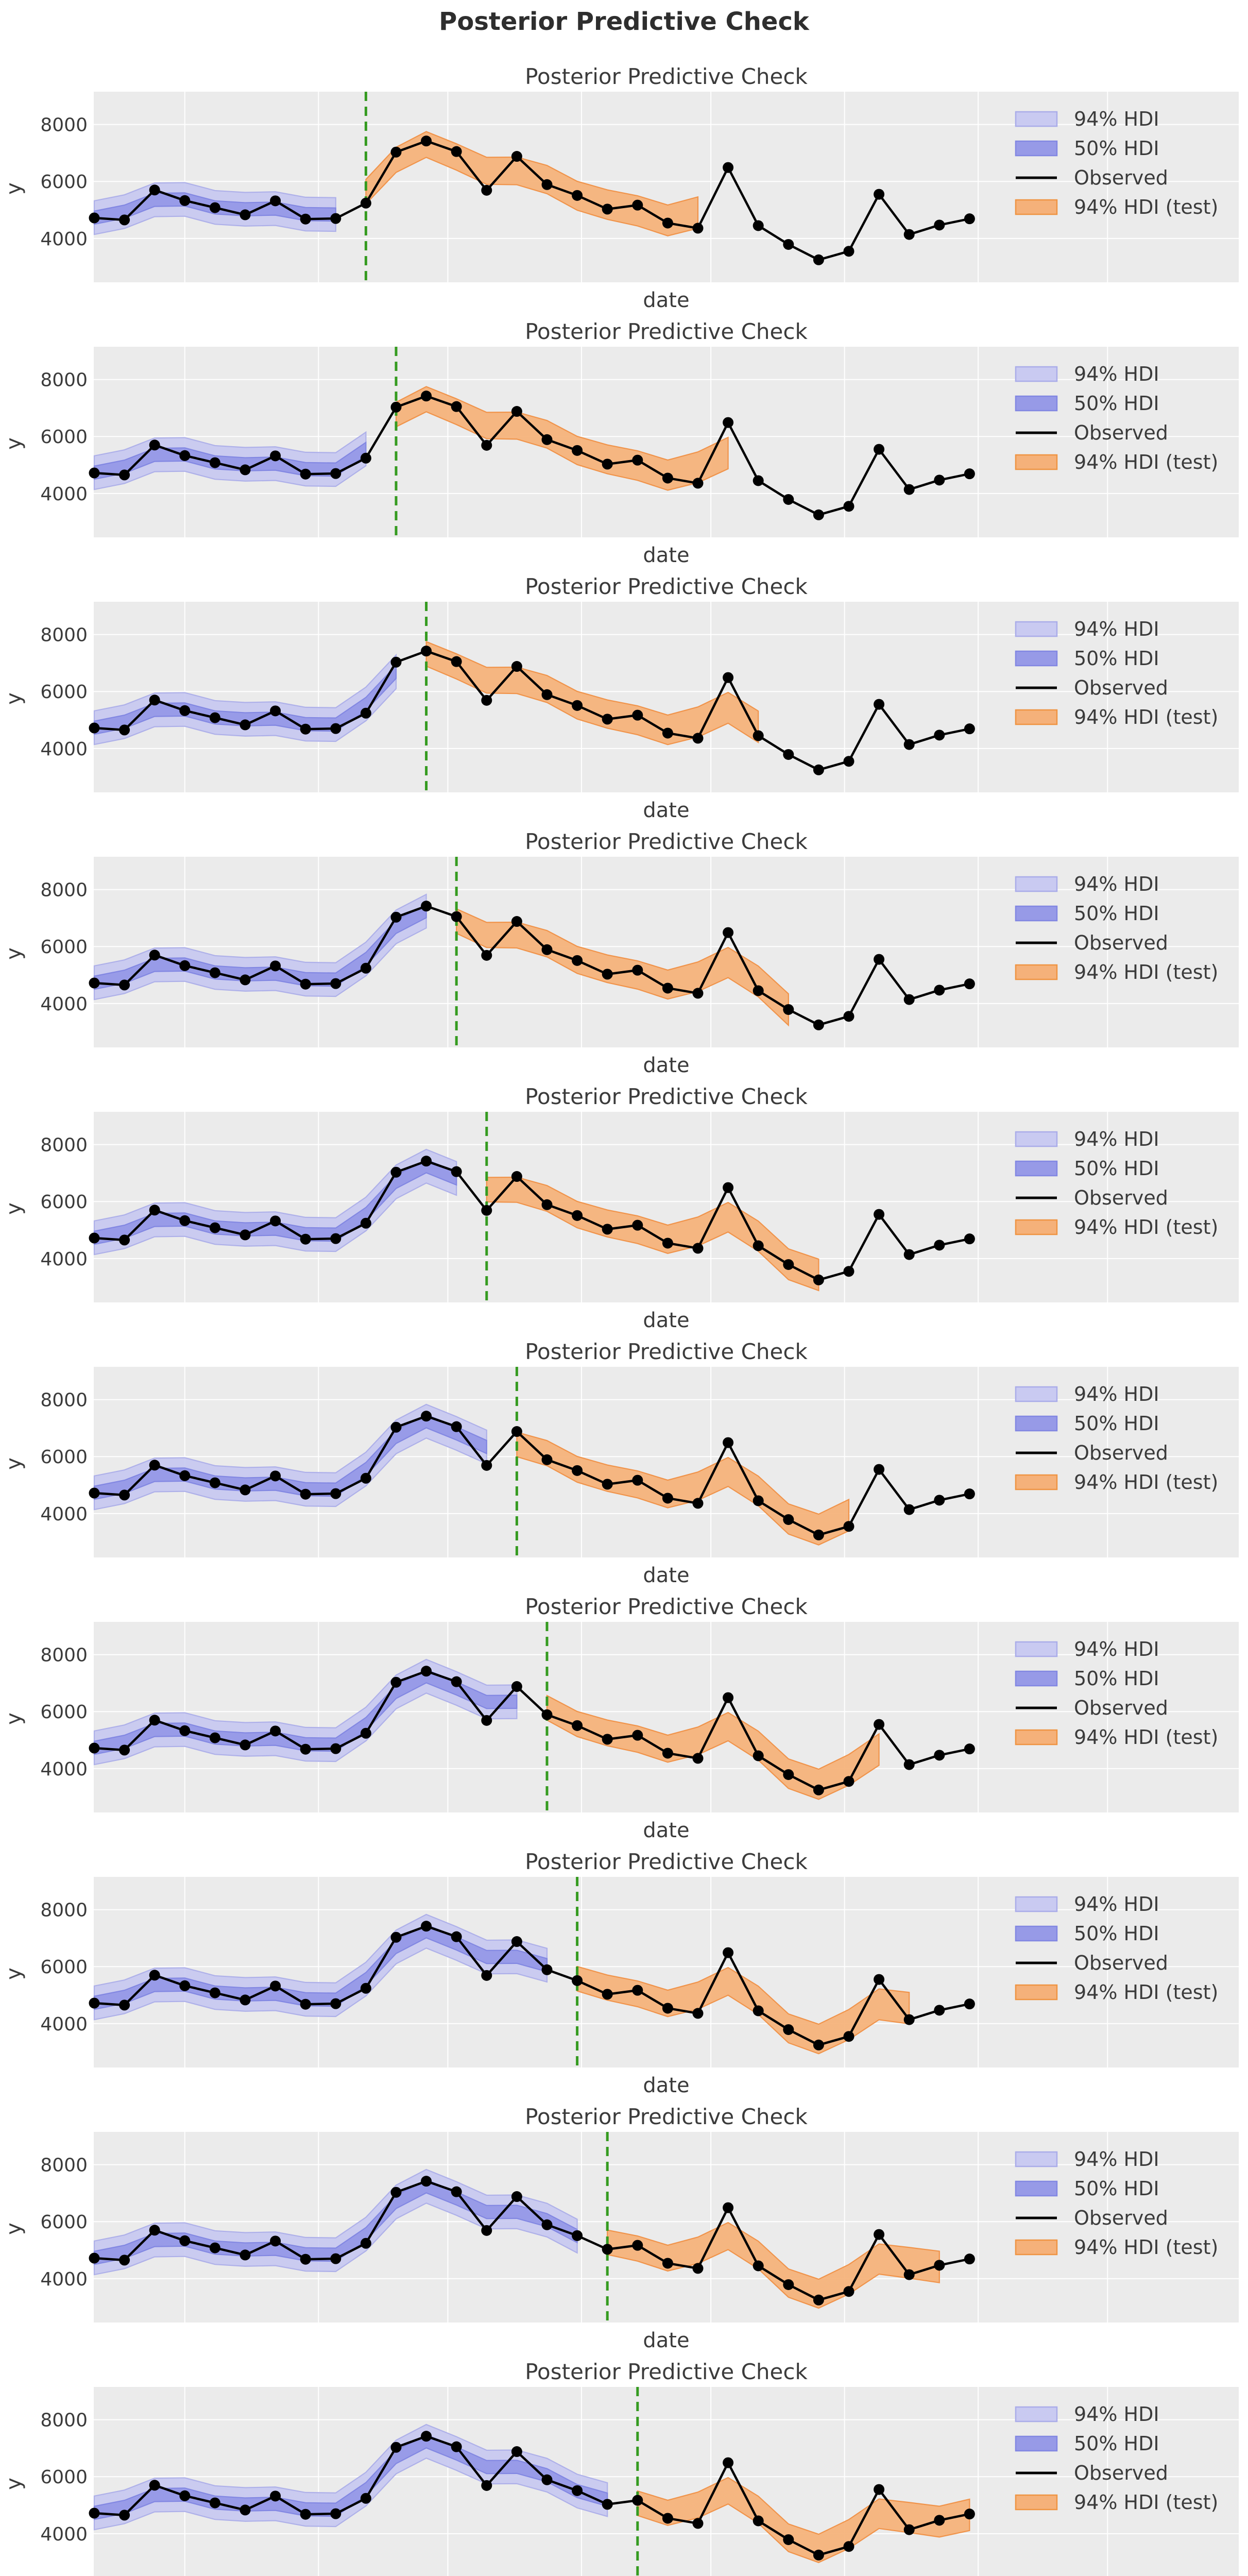 The height and width of the screenshot is (2576, 1248). What do you see at coordinates (532, 200) in the screenshot?
I see `observed-markers` at bounding box center [532, 200].